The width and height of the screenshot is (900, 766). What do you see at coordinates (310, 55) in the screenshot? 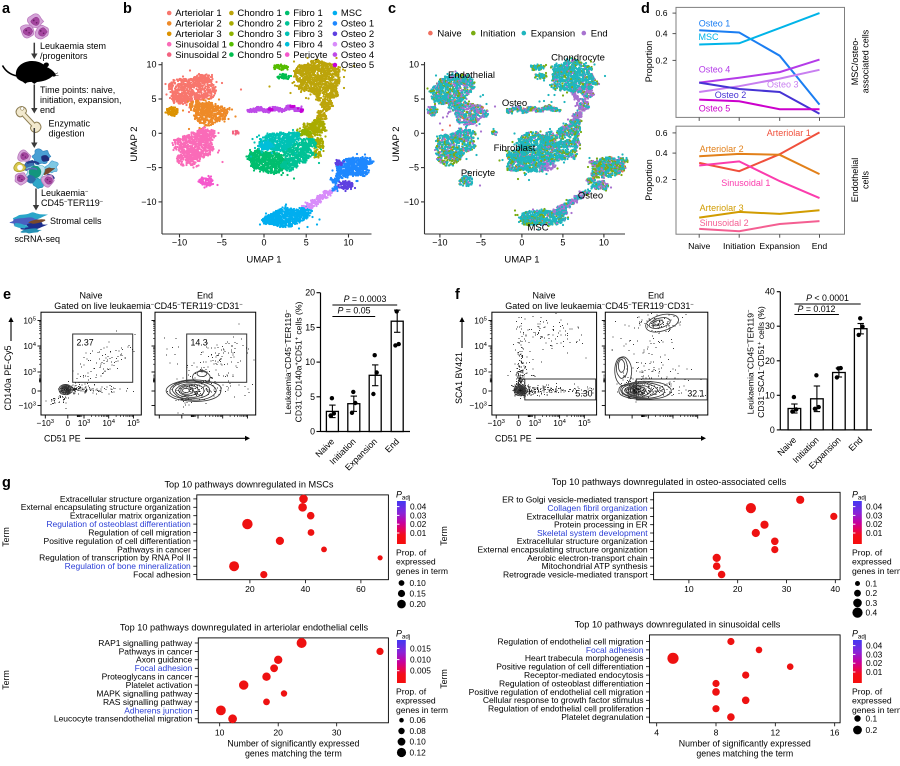
I see `svg-text: Pericyte` at bounding box center [310, 55].